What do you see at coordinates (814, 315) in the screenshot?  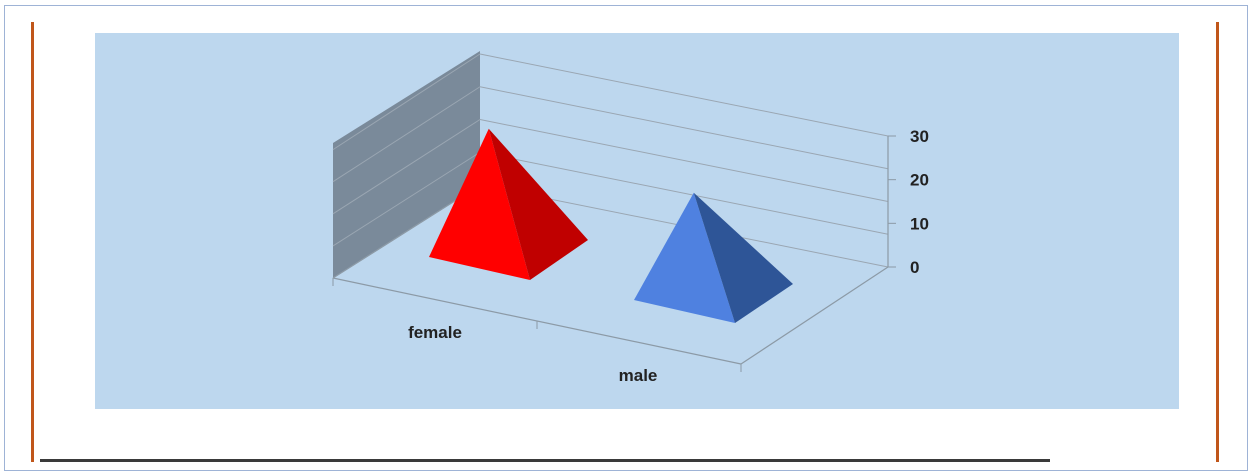 I see `floor-right-edge` at bounding box center [814, 315].